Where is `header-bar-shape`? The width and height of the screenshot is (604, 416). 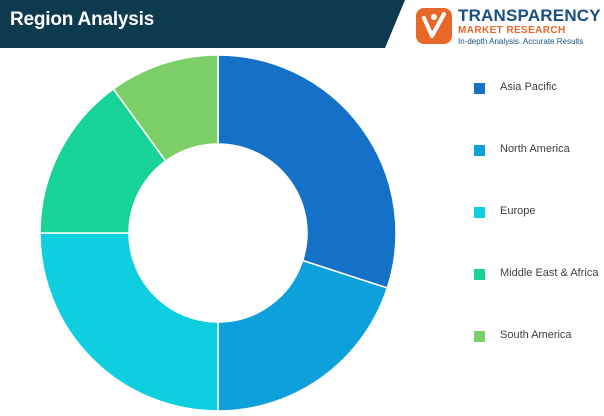
header-bar-shape is located at coordinates (202, 24).